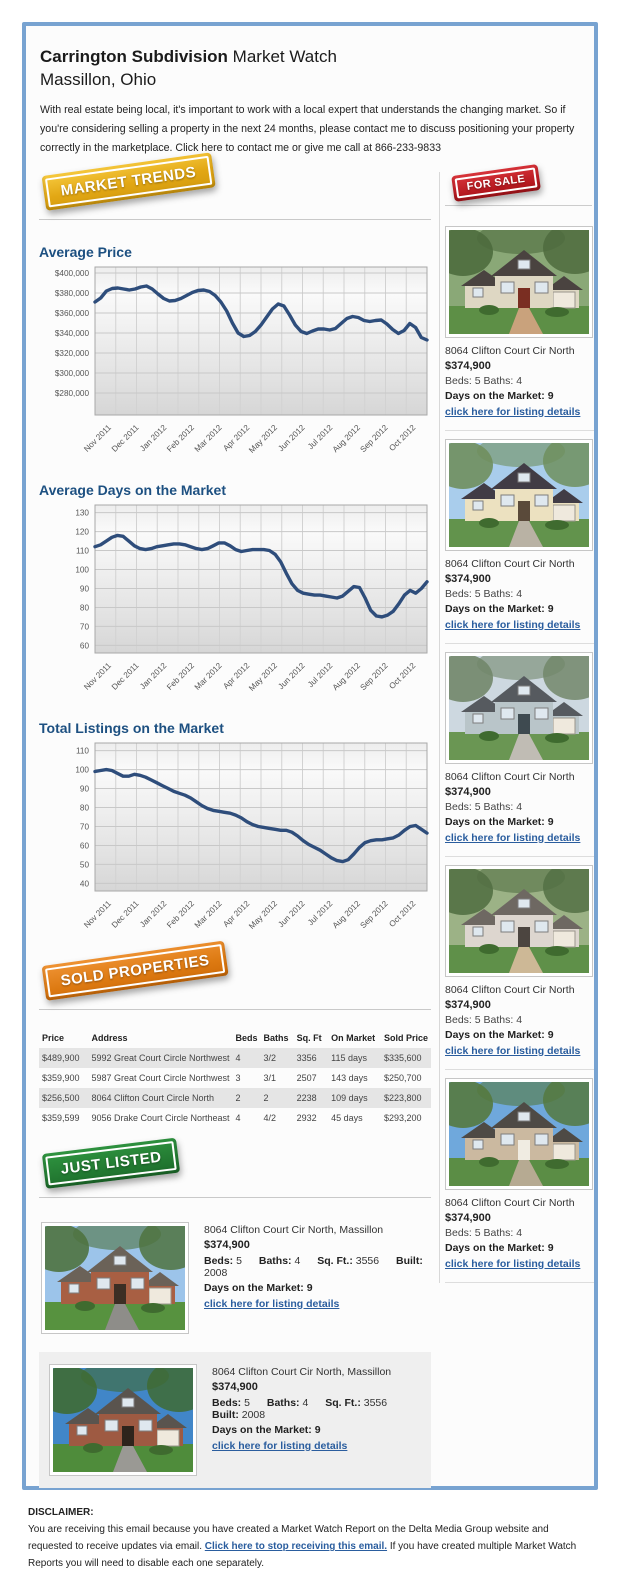 The height and width of the screenshot is (1583, 620). What do you see at coordinates (287, 1403) in the screenshot?
I see `spec-baths: Baths: 4` at bounding box center [287, 1403].